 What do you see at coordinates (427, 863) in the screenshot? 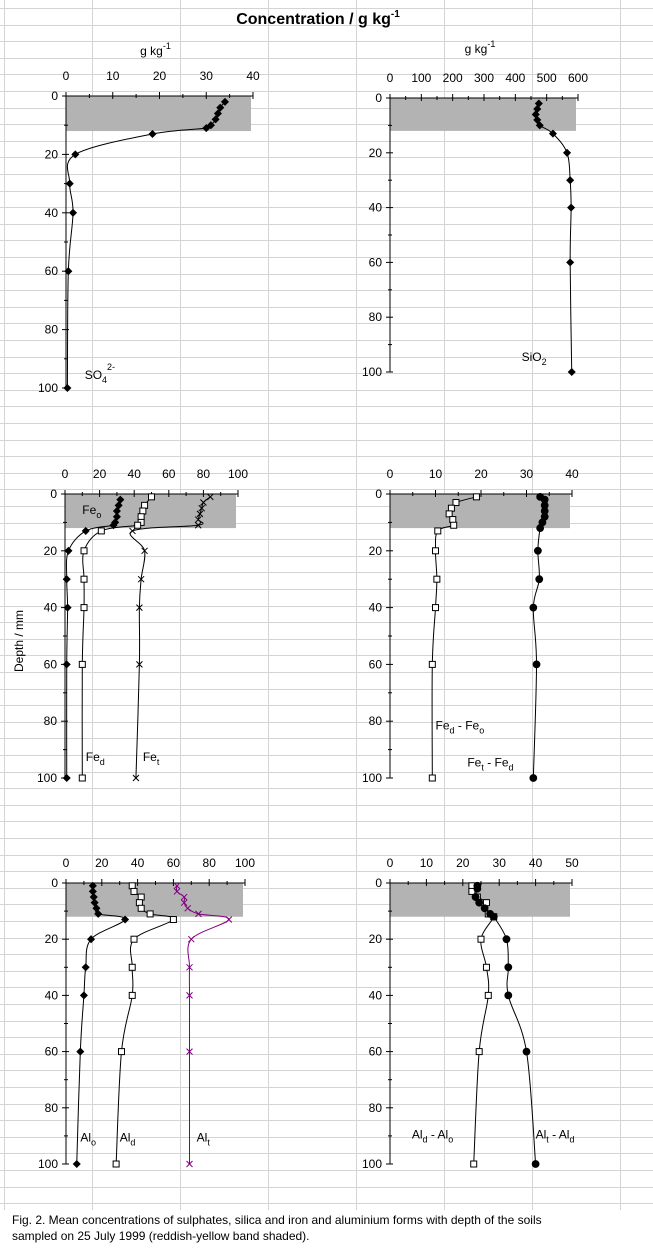
I see `x-tick-label-al_diff: 10` at bounding box center [427, 863].